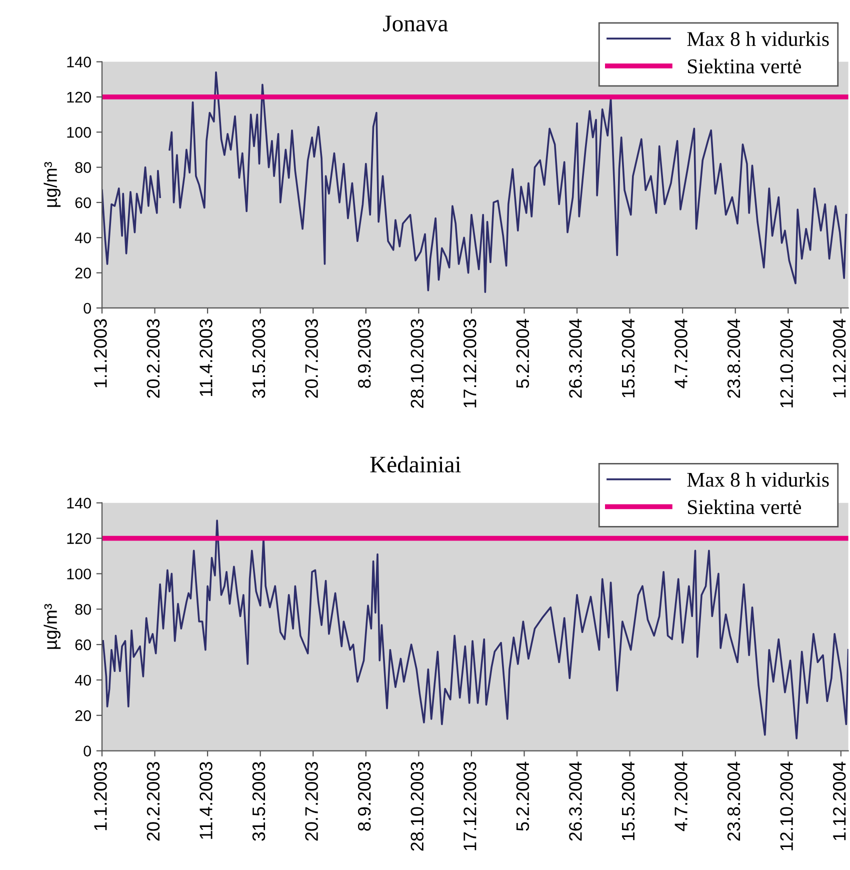 This screenshot has height=870, width=850. Describe the element at coordinates (415, 24) in the screenshot. I see `chart-title: Jonava` at that location.